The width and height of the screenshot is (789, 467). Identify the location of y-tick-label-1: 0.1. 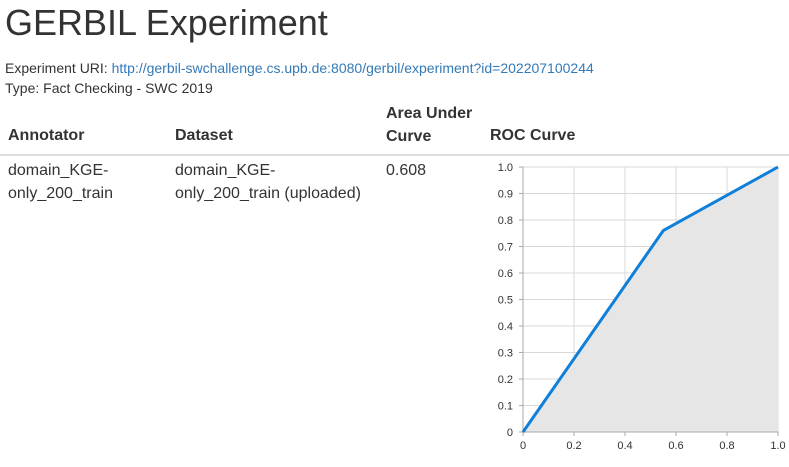
(505, 407).